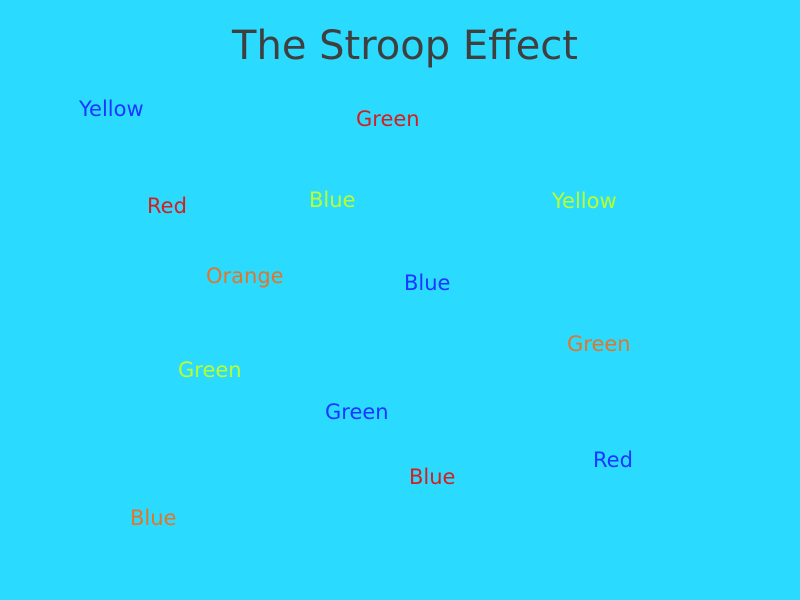  I want to click on stroop-word-12: Blue, so click(432, 477).